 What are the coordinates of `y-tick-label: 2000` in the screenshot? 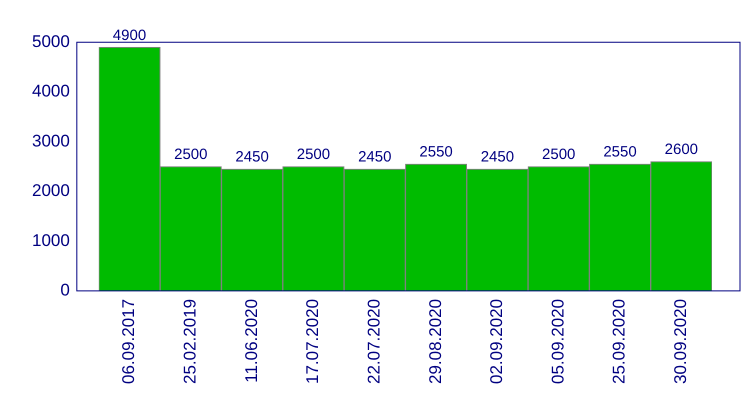 It's located at (51, 190).